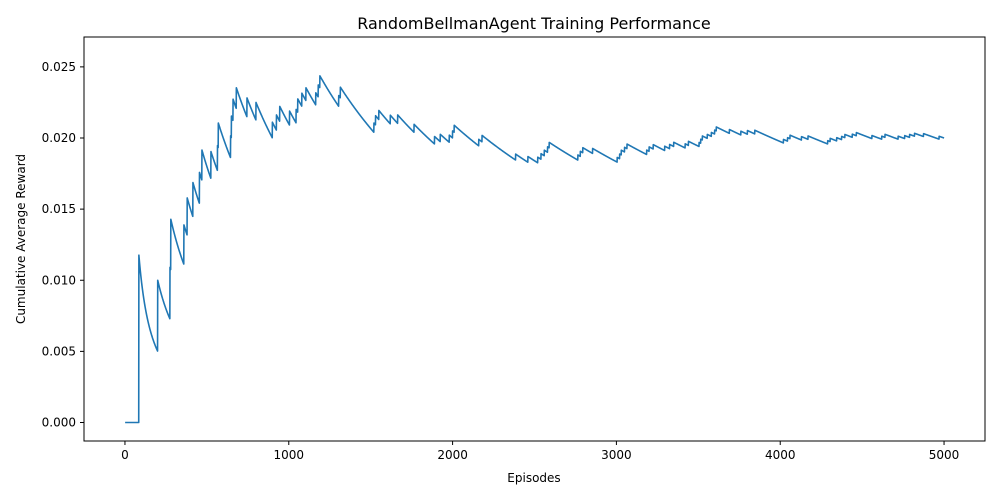  Describe the element at coordinates (288, 455) in the screenshot. I see `x-tick-label: 1000` at that location.